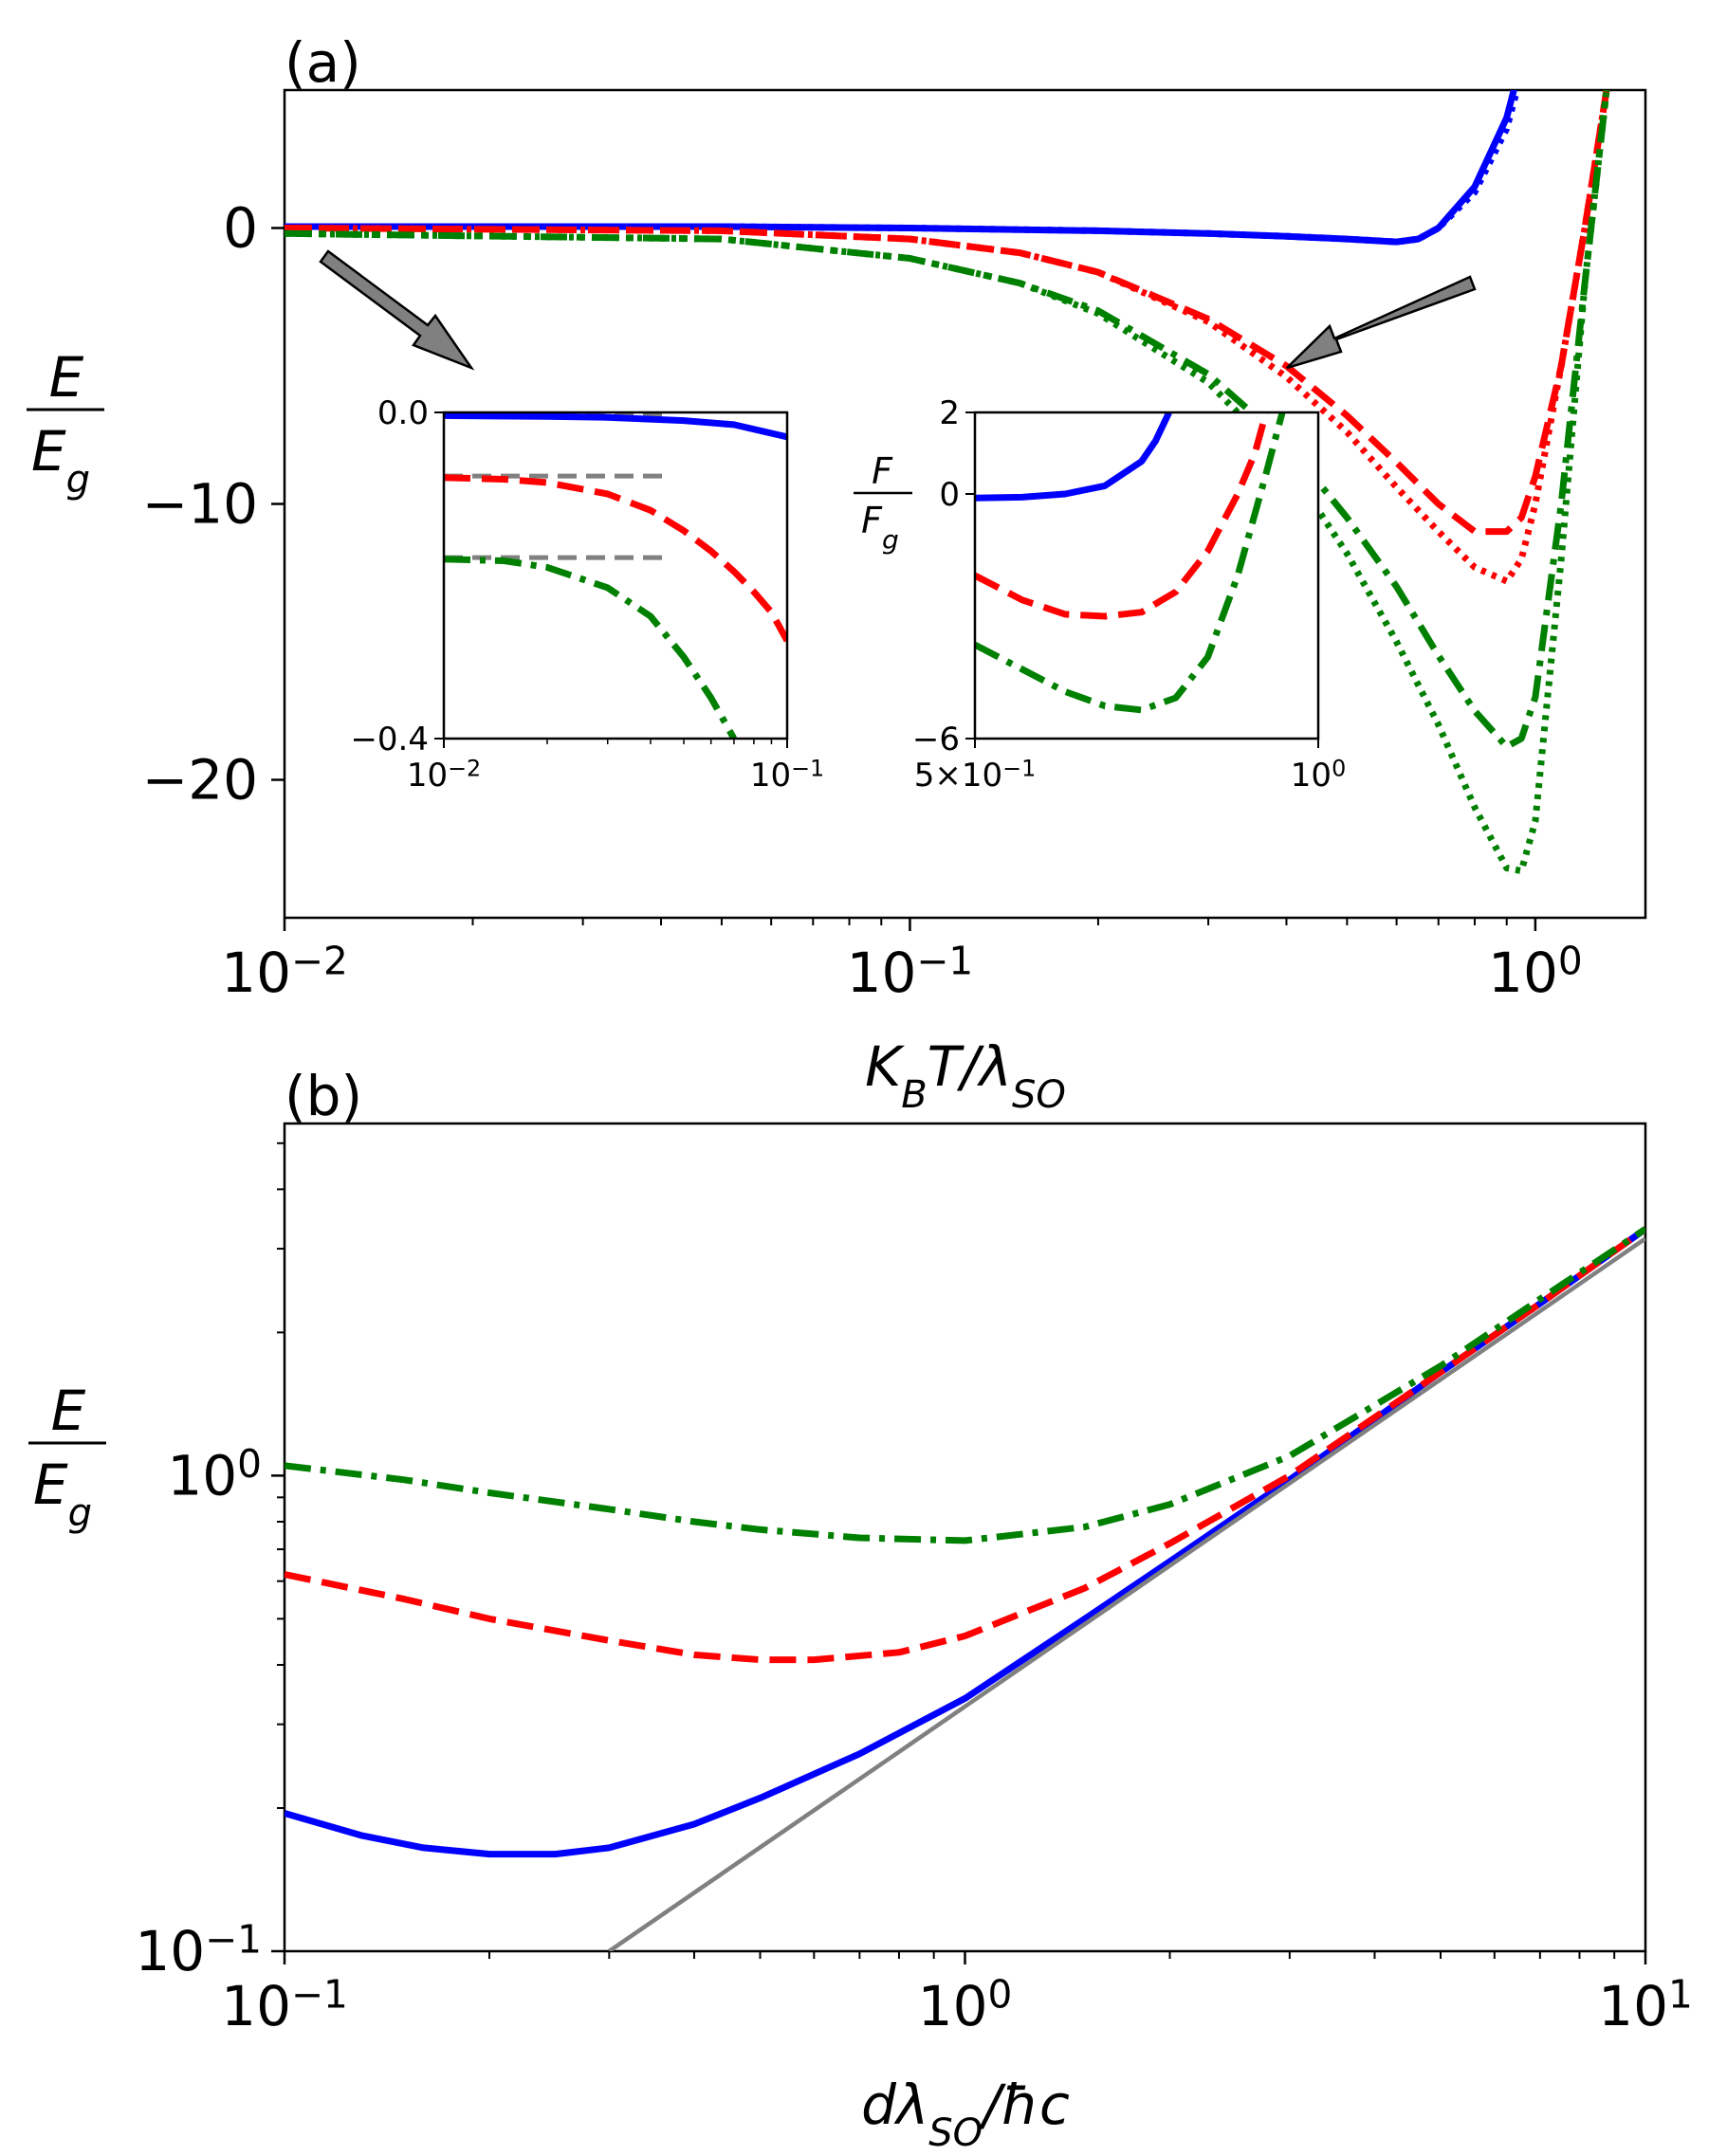  Describe the element at coordinates (323, 63) in the screenshot. I see `panel-a-label: (a)` at that location.